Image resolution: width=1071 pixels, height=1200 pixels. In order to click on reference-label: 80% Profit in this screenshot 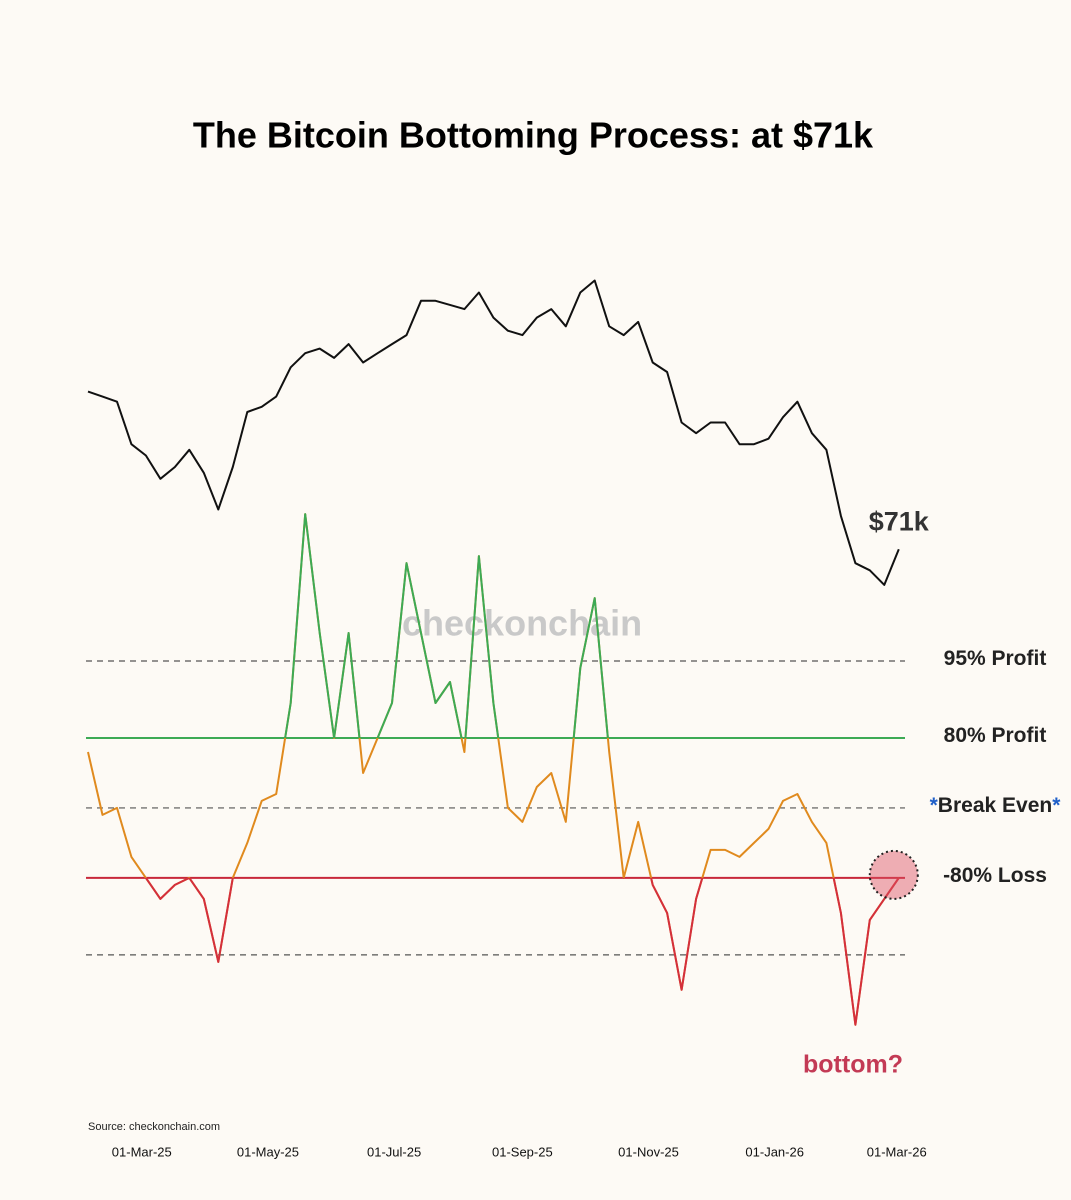, I will do `click(995, 735)`.